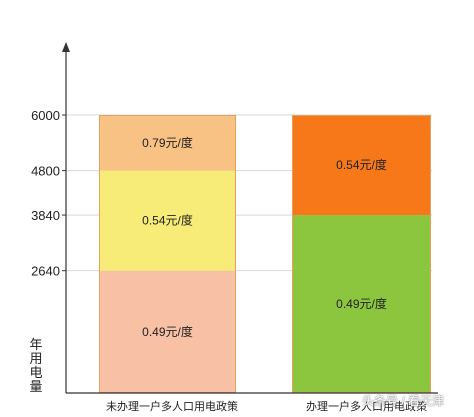 The width and height of the screenshot is (474, 417). What do you see at coordinates (172, 407) in the screenshot?
I see `x-category-label: 未办理一户多人口用电政策` at bounding box center [172, 407].